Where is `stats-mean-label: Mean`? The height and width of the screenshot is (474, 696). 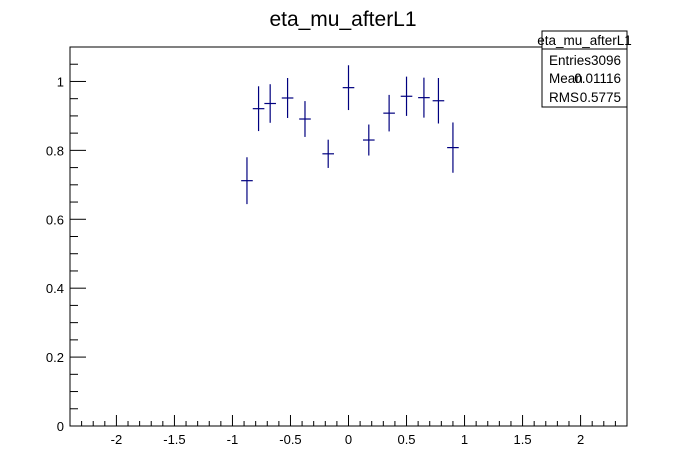 stats-mean-label: Mean is located at coordinates (566, 78).